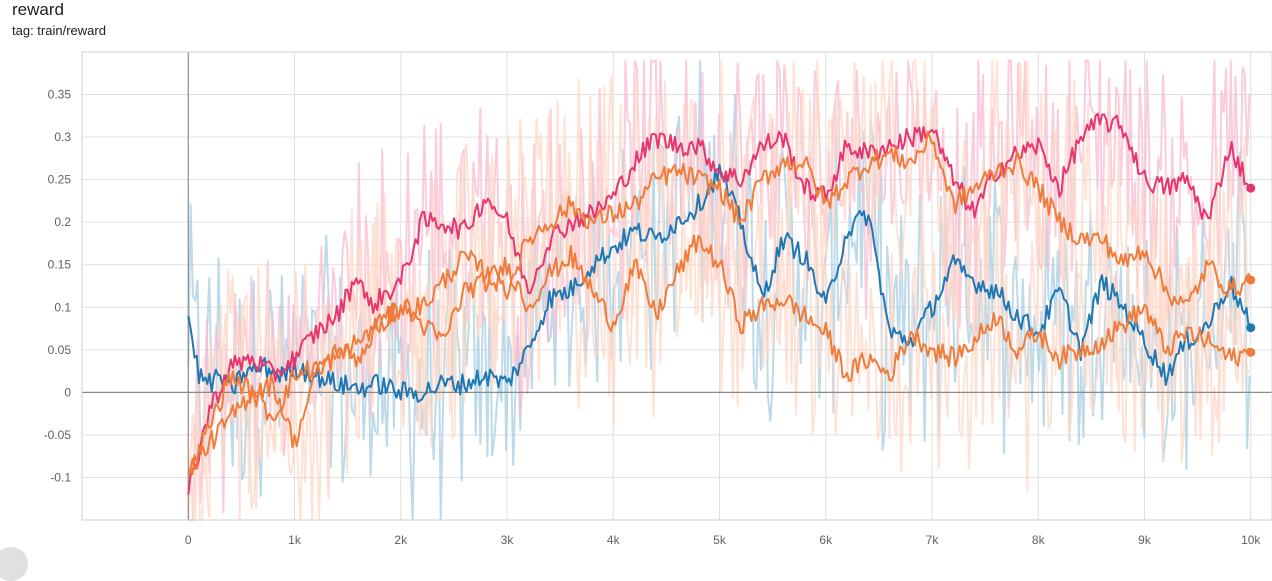 This screenshot has height=581, width=1272. I want to click on x-axis-ticks: 0 1k 2k 3k 4k 5k 6k 7k 8k 9k 10k, so click(723, 540).